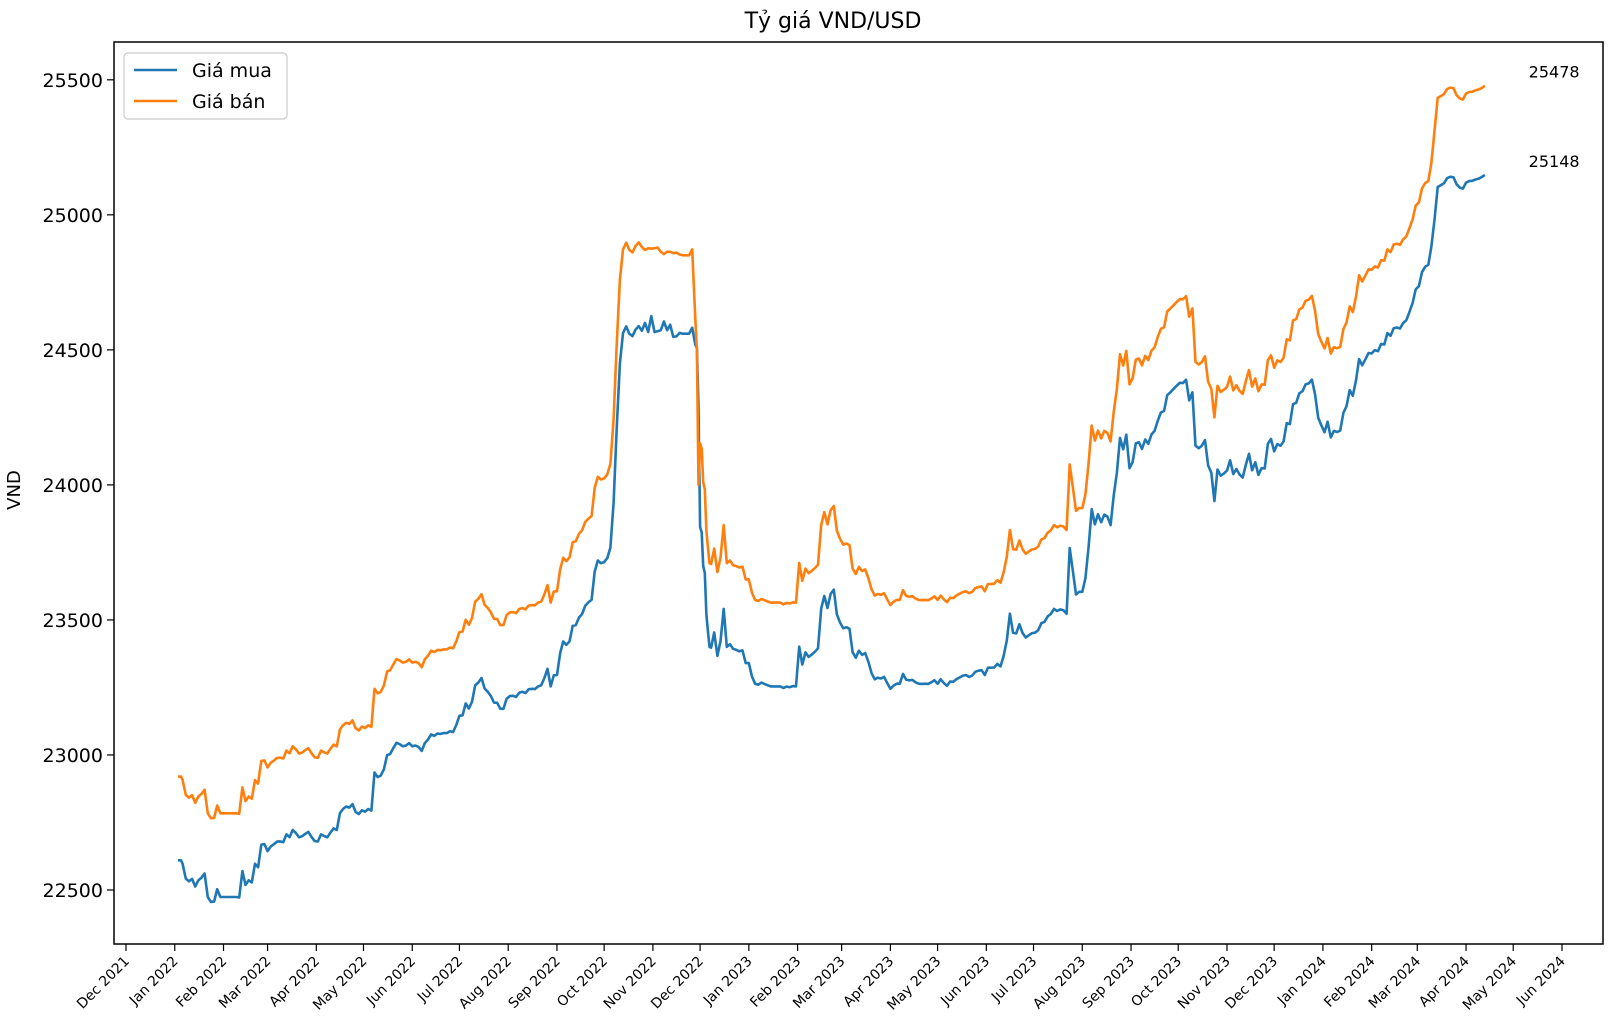  Describe the element at coordinates (73, 621) in the screenshot. I see `y-tick-label: 23500` at that location.